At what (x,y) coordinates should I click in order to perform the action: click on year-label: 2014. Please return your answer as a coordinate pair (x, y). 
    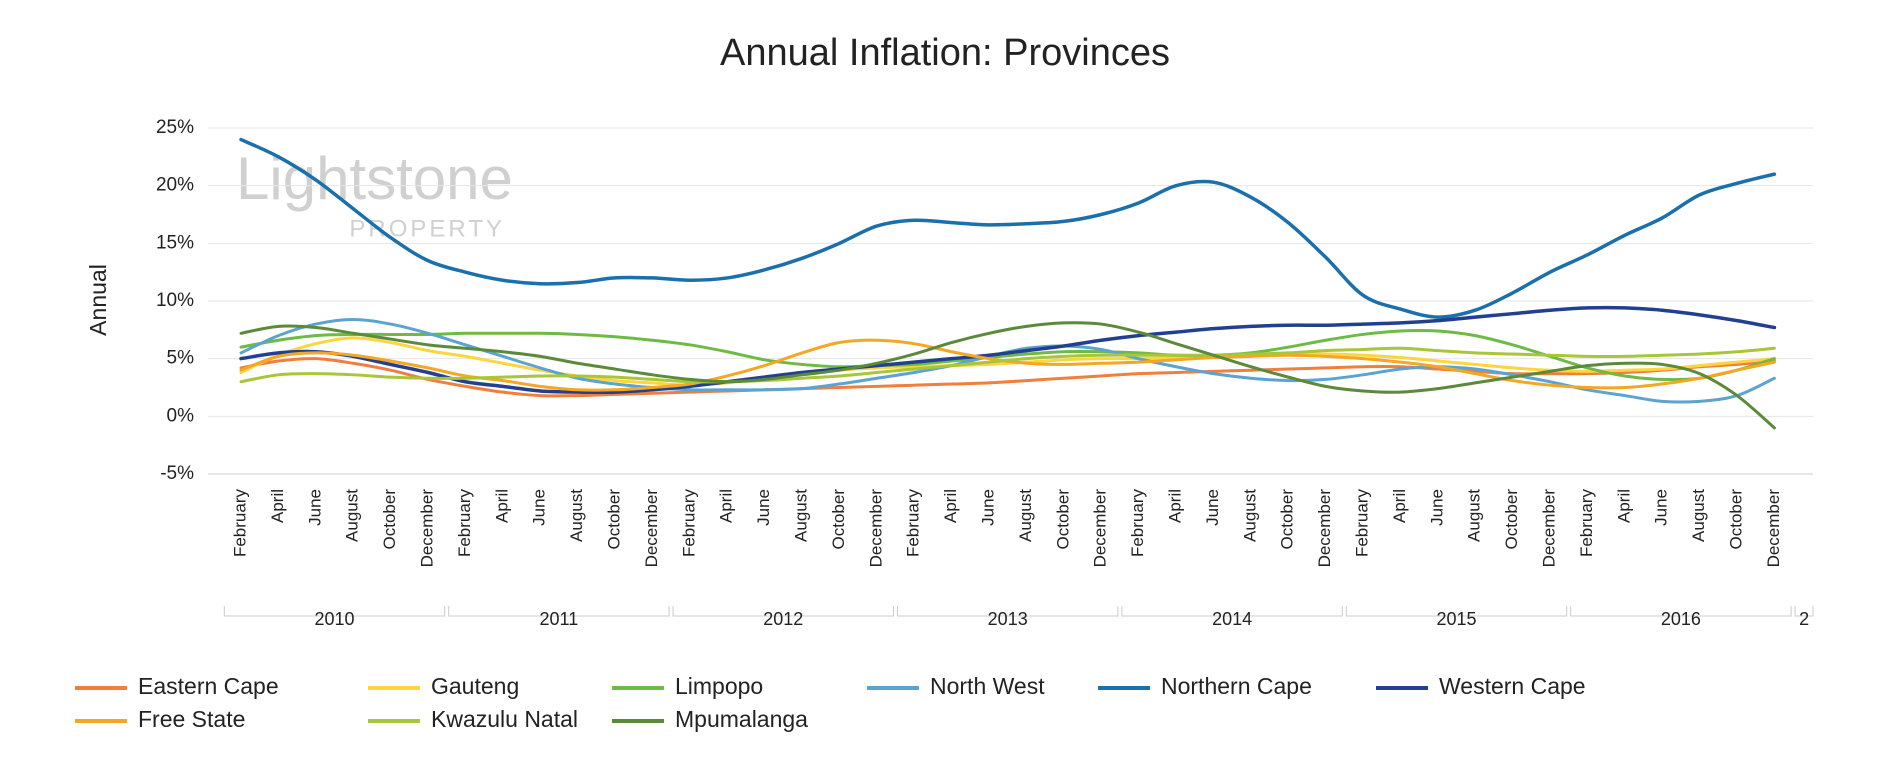
    Looking at the image, I should click on (1232, 619).